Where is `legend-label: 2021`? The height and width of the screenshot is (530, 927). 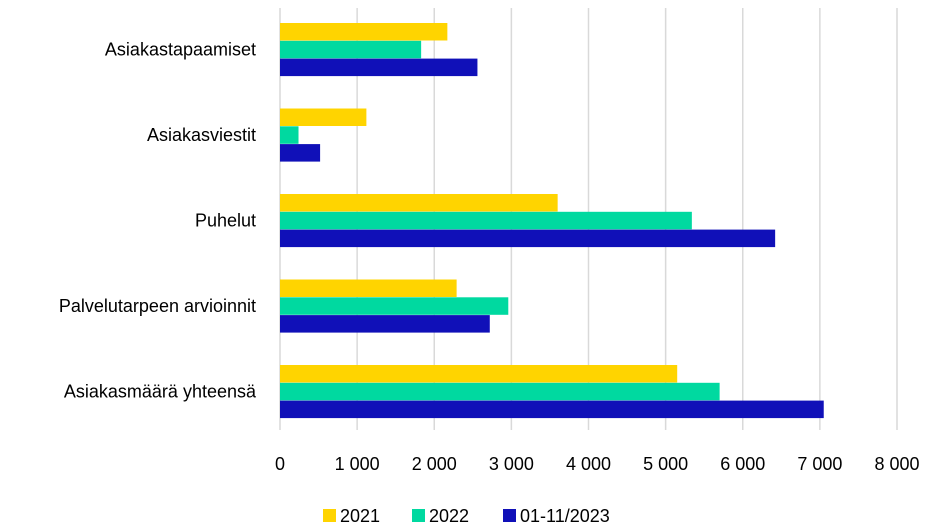
legend-label: 2021 is located at coordinates (360, 516).